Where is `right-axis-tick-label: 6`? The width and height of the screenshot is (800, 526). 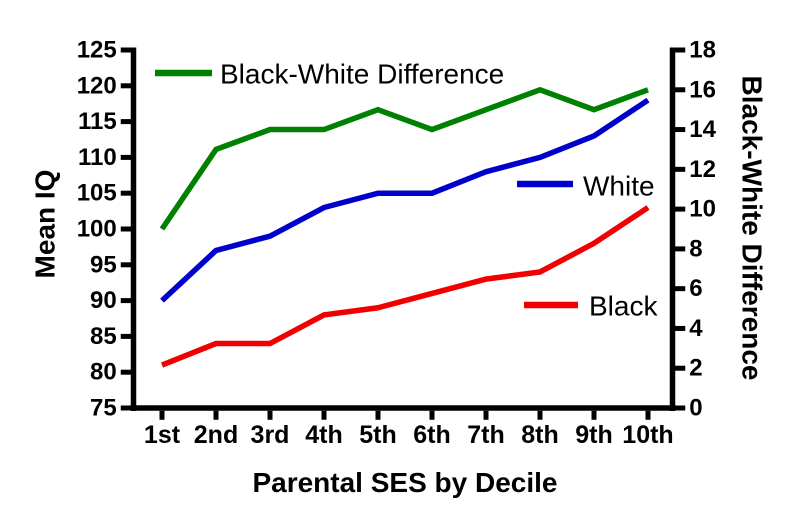
right-axis-tick-label: 6 is located at coordinates (695, 288).